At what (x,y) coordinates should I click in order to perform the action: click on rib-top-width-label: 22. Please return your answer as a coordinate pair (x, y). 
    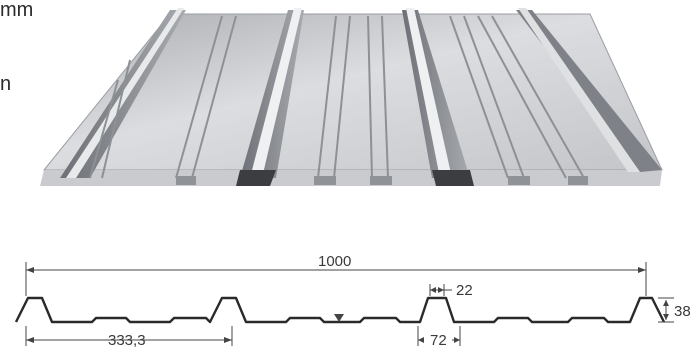
    Looking at the image, I should click on (464, 290).